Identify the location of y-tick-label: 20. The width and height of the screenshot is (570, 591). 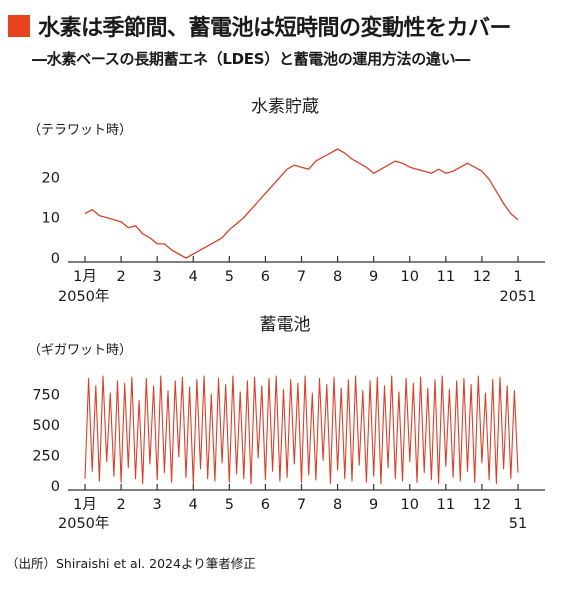
(51, 178).